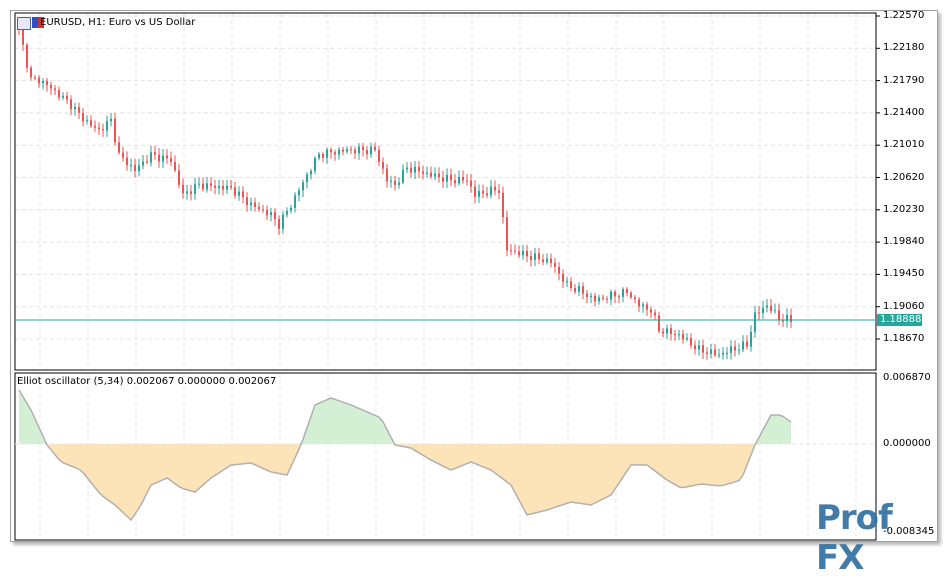 This screenshot has width=944, height=578. I want to click on chart-properties-icon, so click(24, 23).